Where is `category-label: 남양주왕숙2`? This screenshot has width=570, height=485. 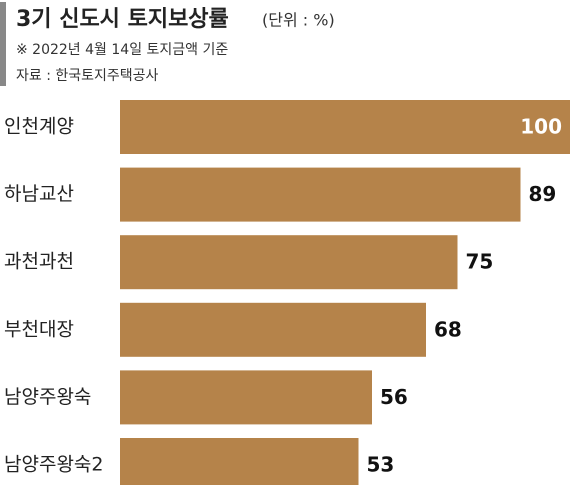
category-label: 남양주왕숙2 is located at coordinates (54, 465).